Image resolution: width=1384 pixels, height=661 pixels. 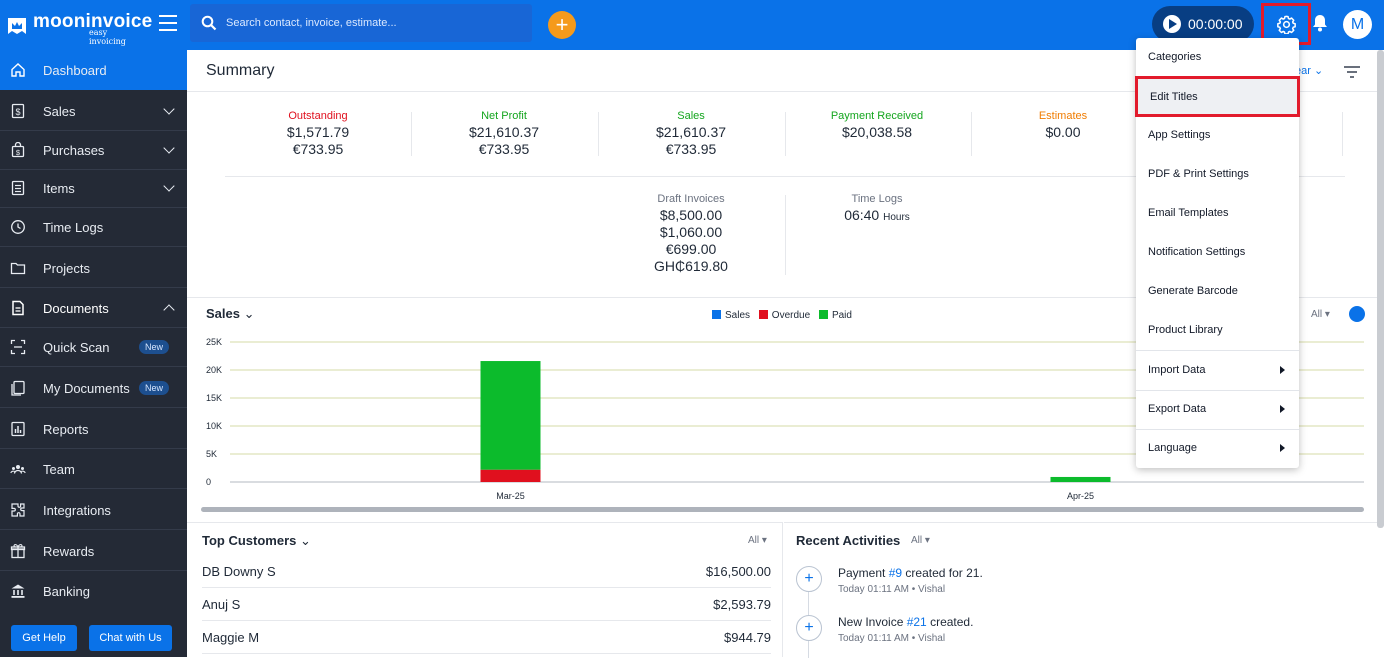 What do you see at coordinates (1357, 314) in the screenshot?
I see `pie-chart-icon` at bounding box center [1357, 314].